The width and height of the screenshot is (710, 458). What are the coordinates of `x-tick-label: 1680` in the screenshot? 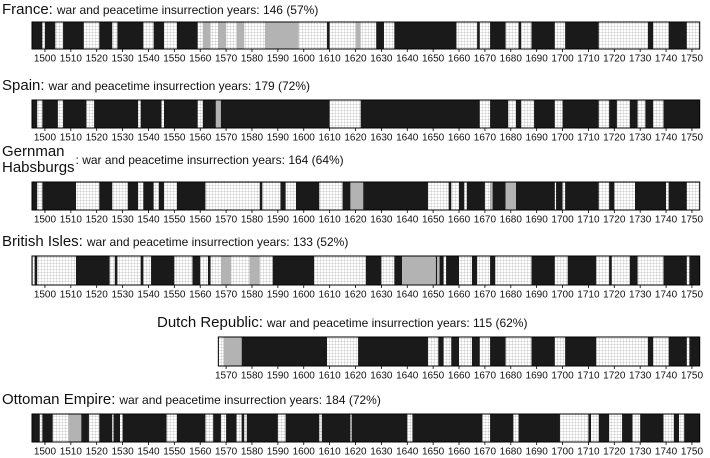 It's located at (511, 376).